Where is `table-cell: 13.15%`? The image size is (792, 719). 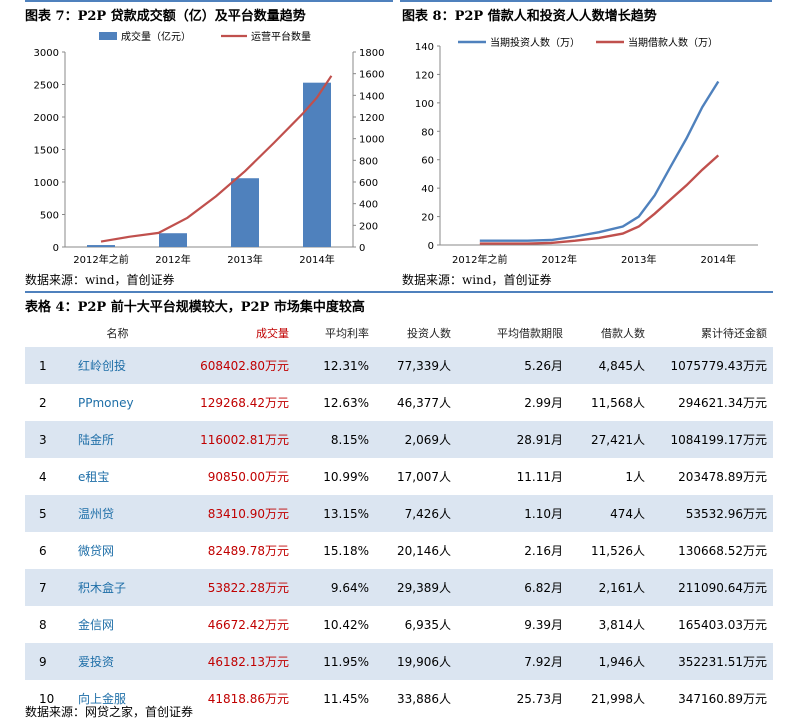 table-cell: 13.15% is located at coordinates (335, 513).